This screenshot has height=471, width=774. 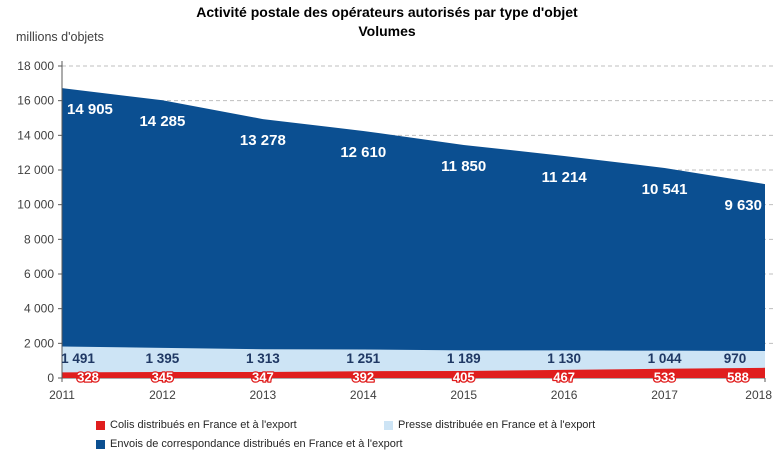 I want to click on svg-text: 970, so click(x=735, y=358).